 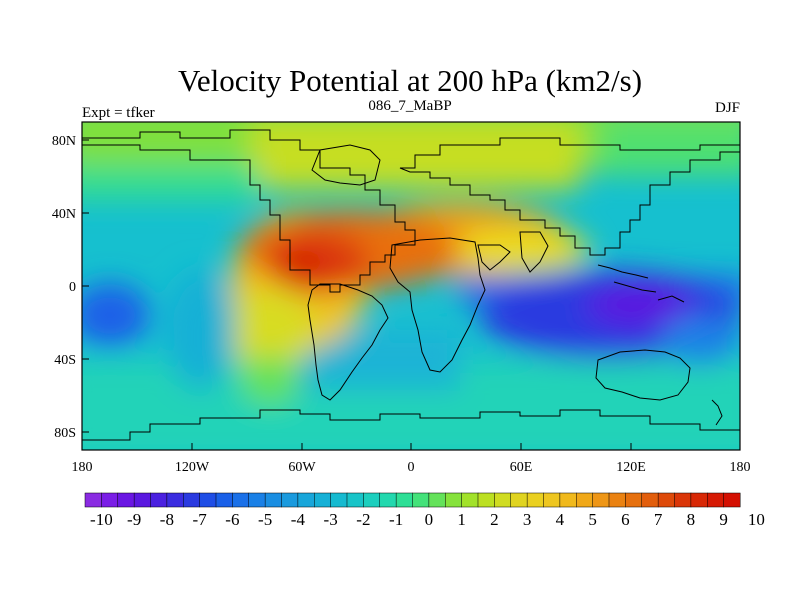 What do you see at coordinates (740, 467) in the screenshot?
I see `x-tick-180e: 180` at bounding box center [740, 467].